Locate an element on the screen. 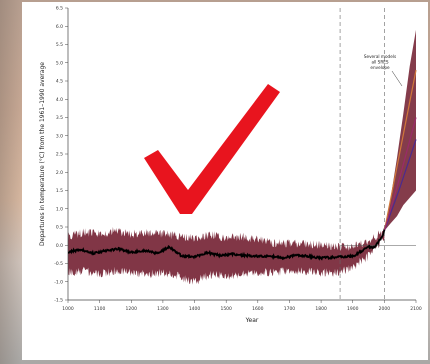 The height and width of the screenshot is (364, 430). y-tick-label: 0.0 is located at coordinates (59, 246).